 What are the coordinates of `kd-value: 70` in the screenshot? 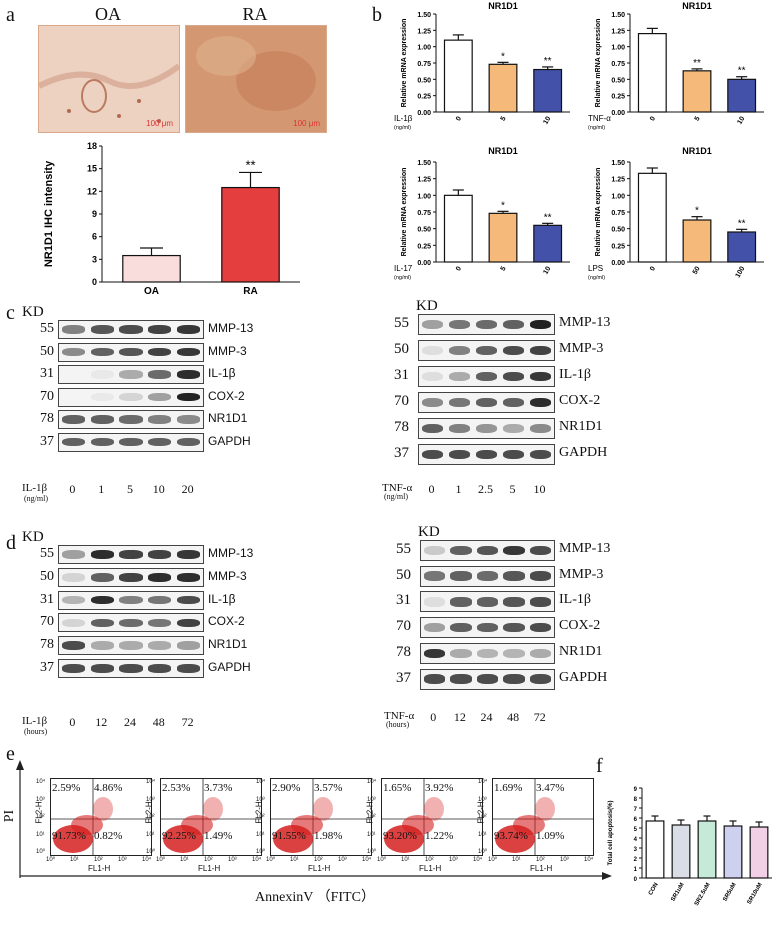 It's located at (403, 626).